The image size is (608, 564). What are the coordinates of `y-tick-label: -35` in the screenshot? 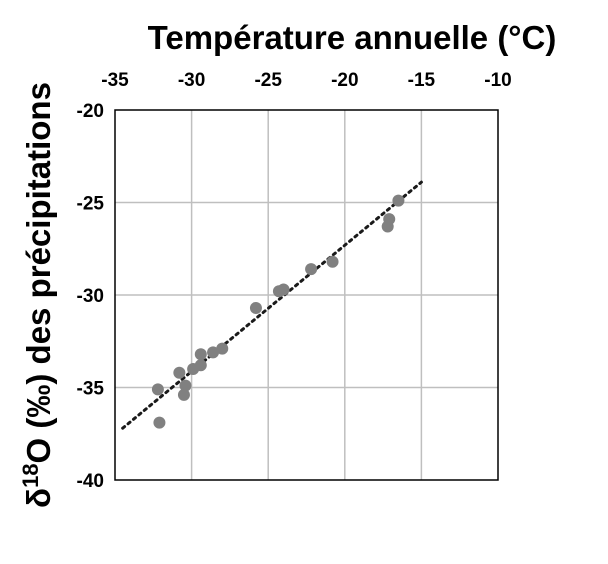 It's located at (91, 389).